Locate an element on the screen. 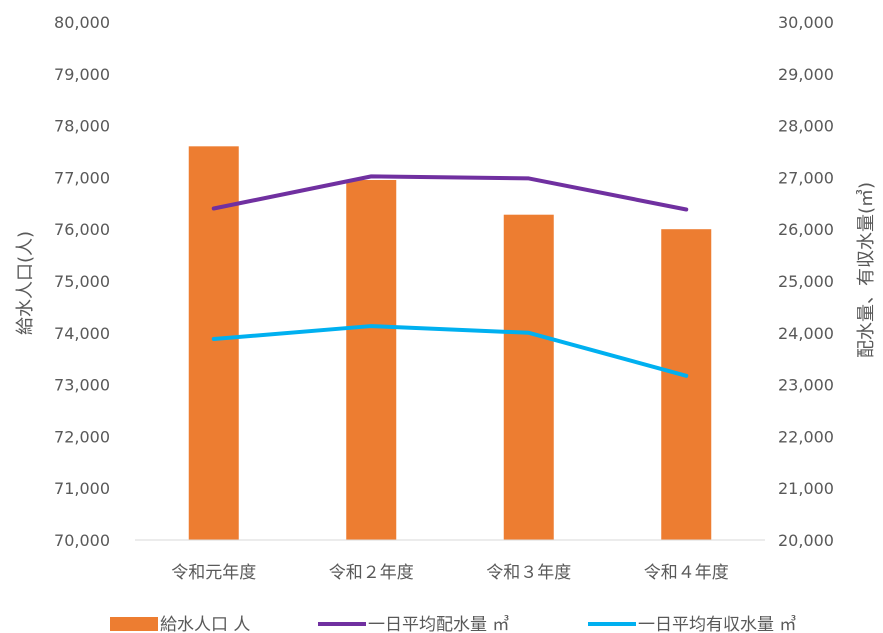  left-tick-label: 76,000 is located at coordinates (82, 229).